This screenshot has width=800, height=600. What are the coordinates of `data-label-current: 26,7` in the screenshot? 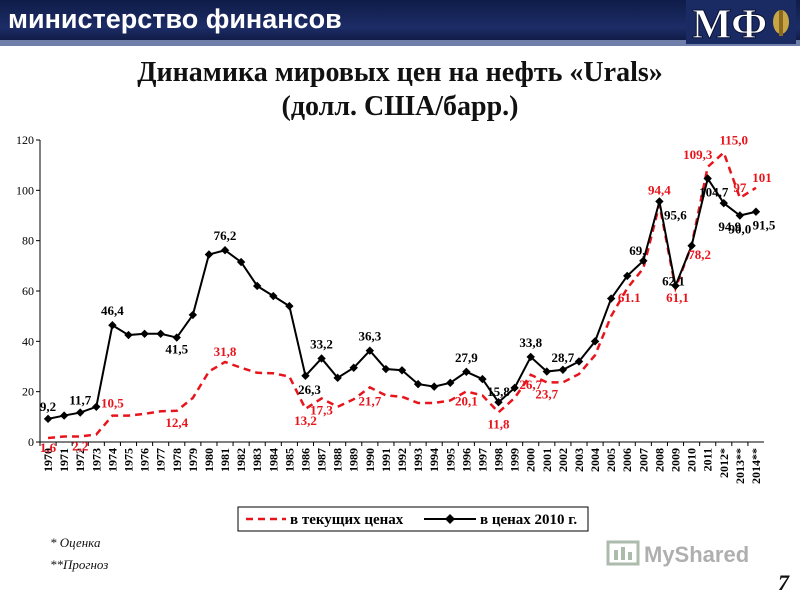 It's located at (530, 384).